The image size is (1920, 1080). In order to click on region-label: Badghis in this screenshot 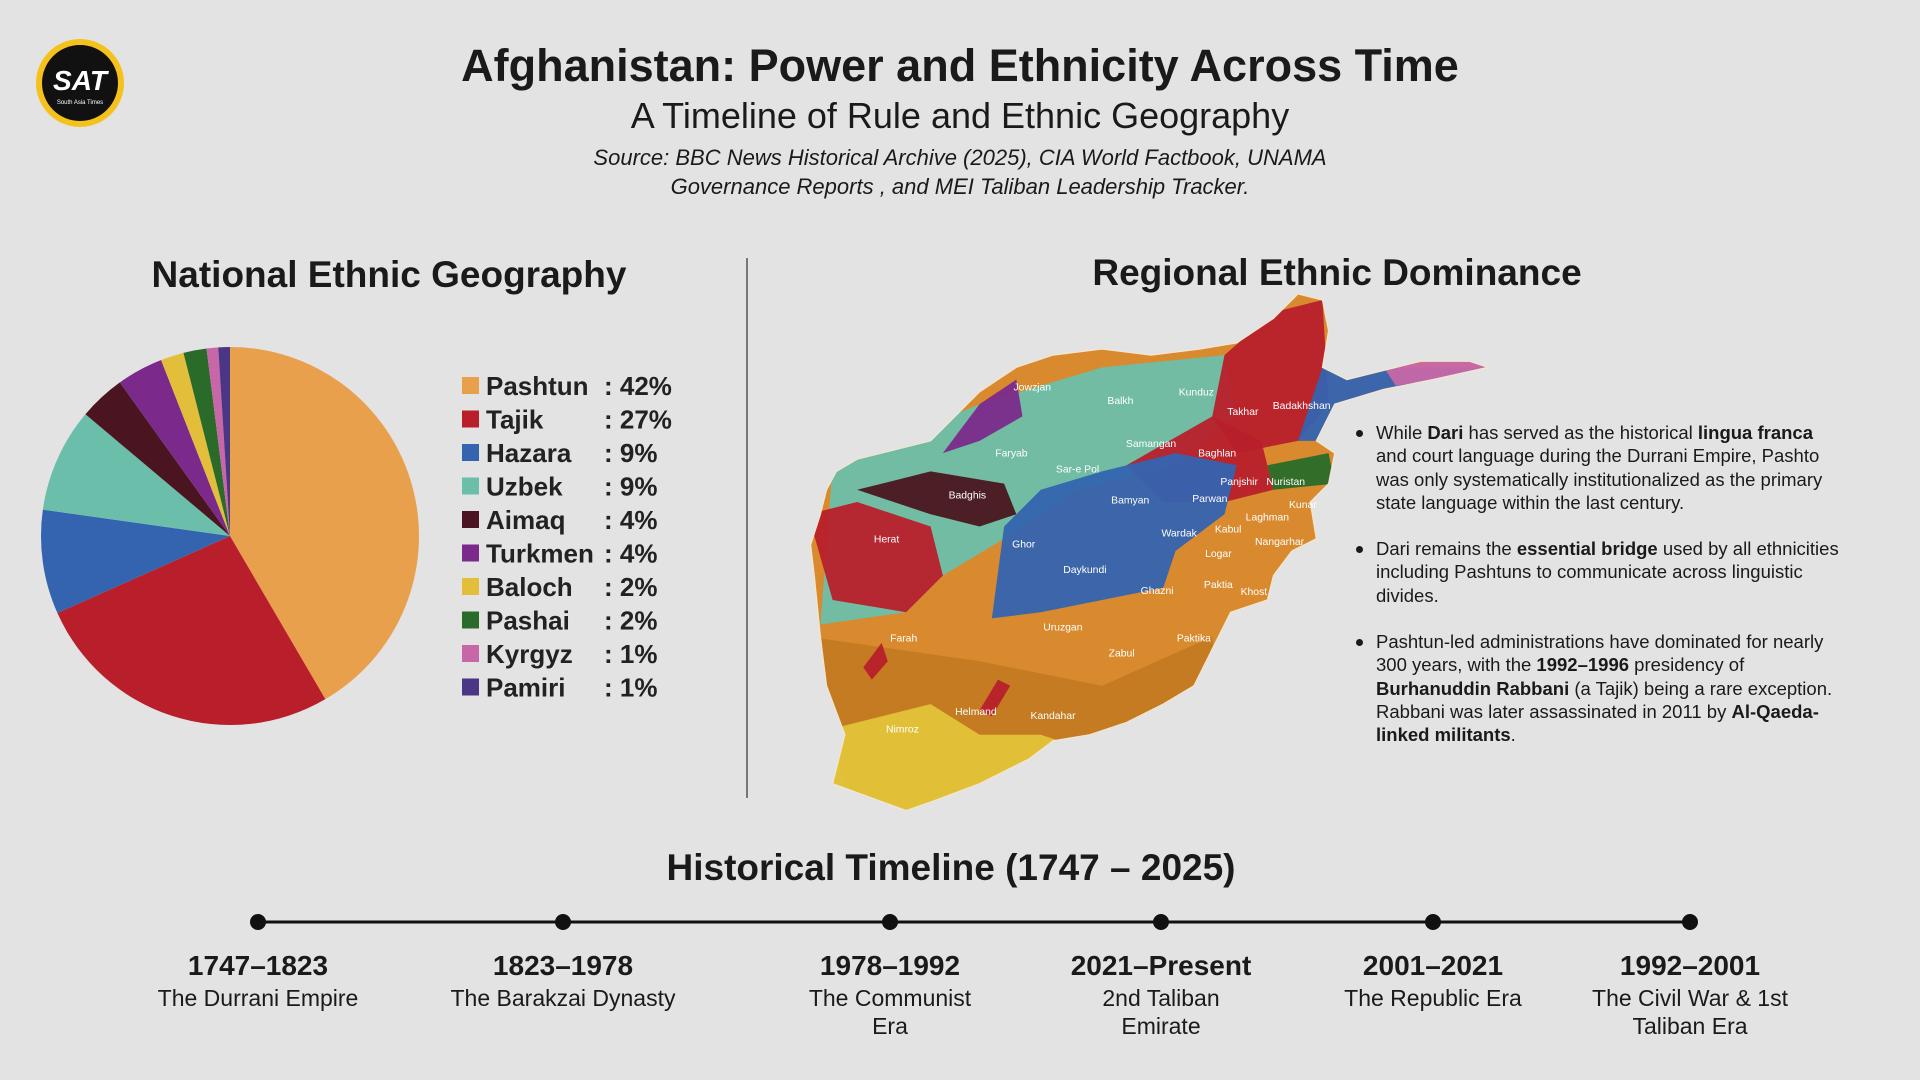, I will do `click(968, 495)`.